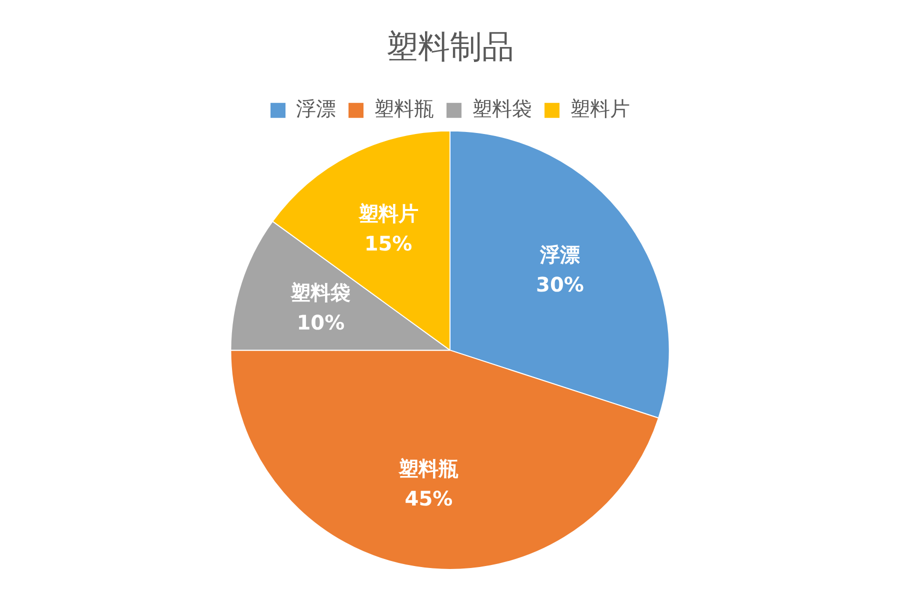 This screenshot has height=600, width=900. Describe the element at coordinates (320, 292) in the screenshot. I see `slice-label: 塑料袋` at that location.